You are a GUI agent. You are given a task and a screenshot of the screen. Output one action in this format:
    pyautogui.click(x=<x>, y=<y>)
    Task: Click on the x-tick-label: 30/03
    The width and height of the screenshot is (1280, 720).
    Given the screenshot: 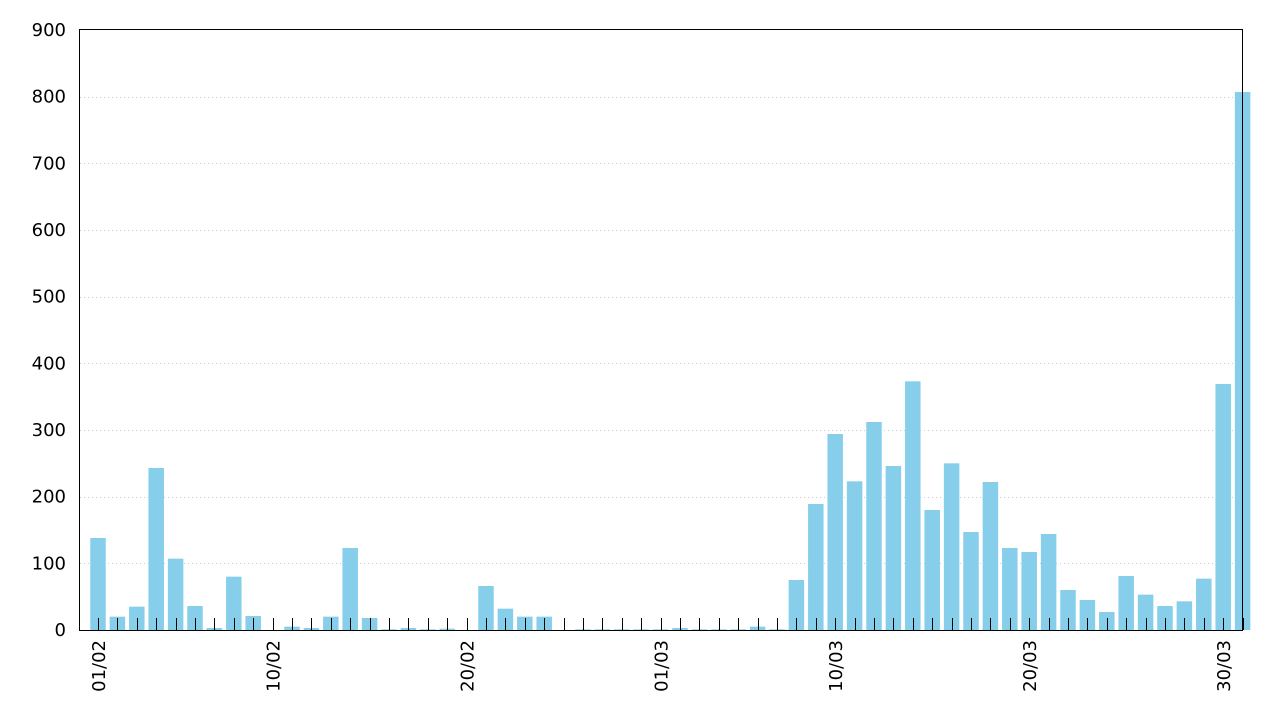 What is the action you would take?
    pyautogui.click(x=1224, y=666)
    